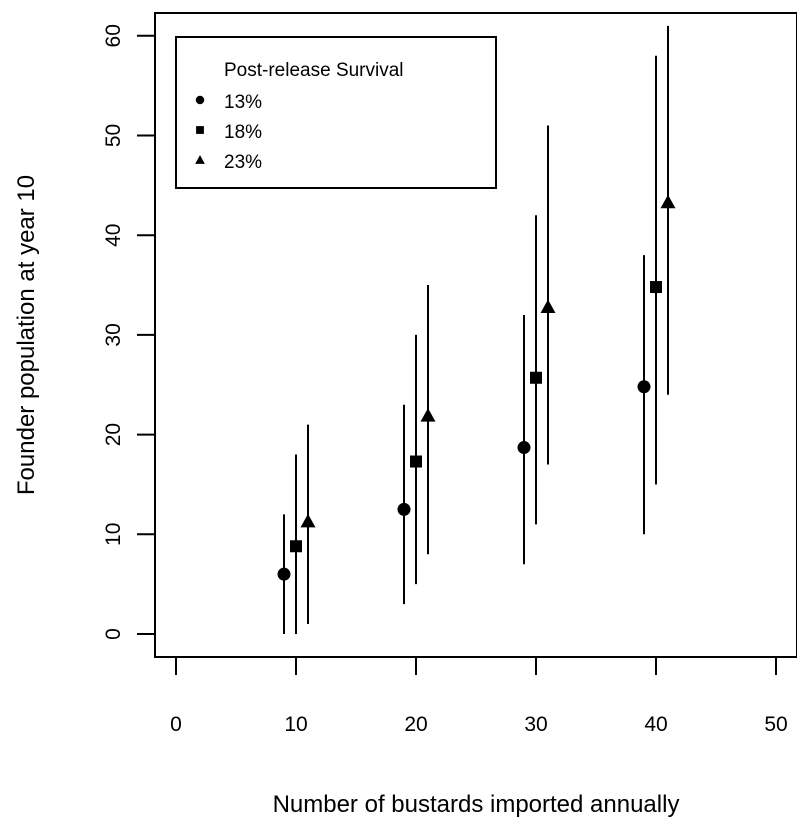 The height and width of the screenshot is (821, 797). I want to click on legend-label: 18%, so click(243, 132).